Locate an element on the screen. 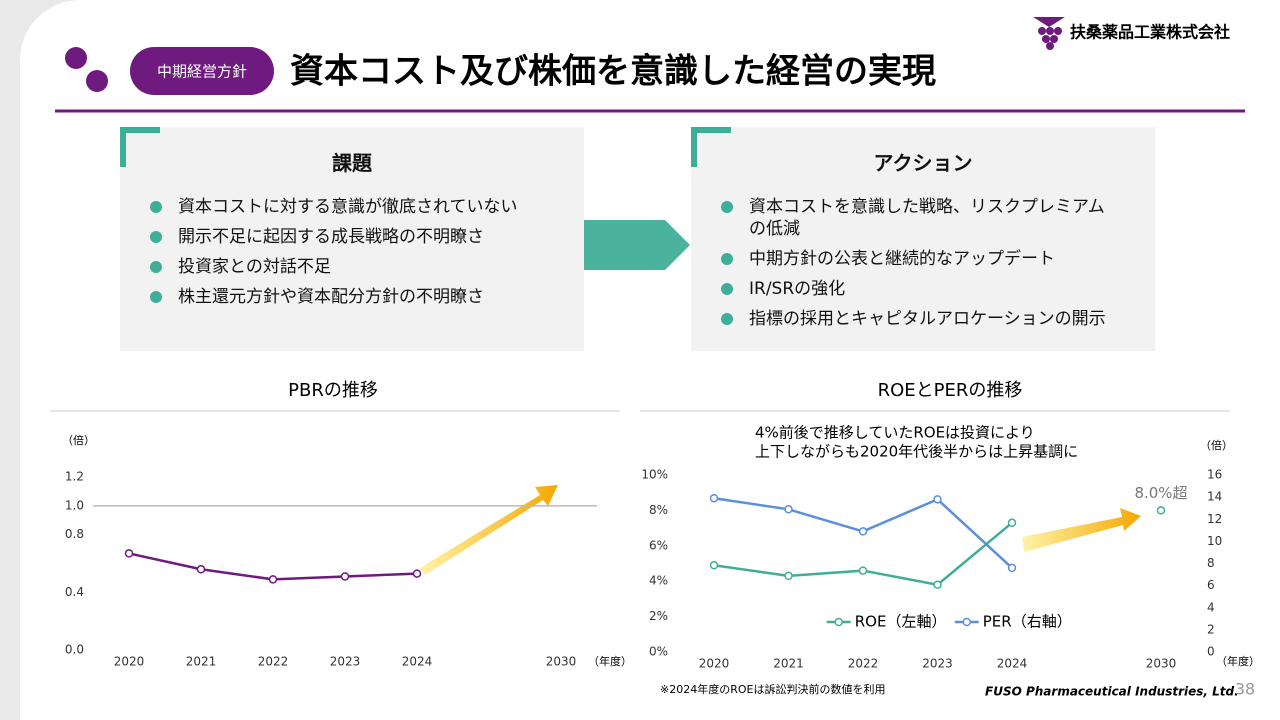  action-item: IR/SRの強化 is located at coordinates (916, 289).